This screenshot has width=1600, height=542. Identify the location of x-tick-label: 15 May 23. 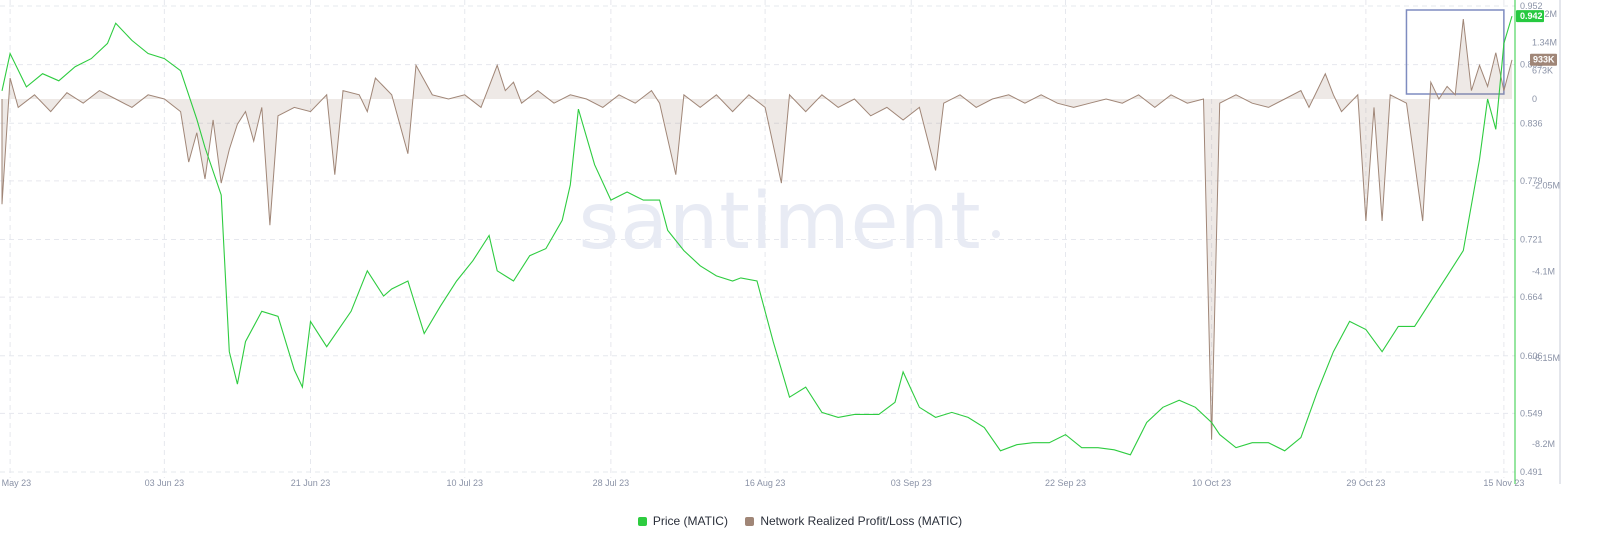
(15, 483).